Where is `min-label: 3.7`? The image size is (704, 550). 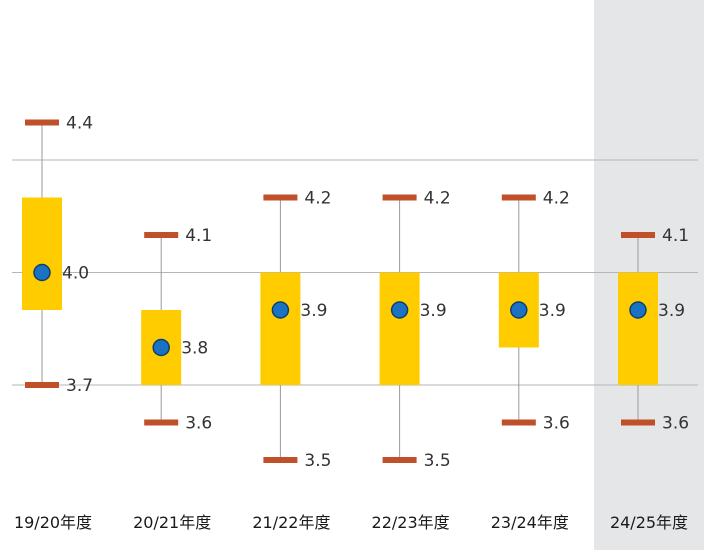 min-label: 3.7 is located at coordinates (79, 386).